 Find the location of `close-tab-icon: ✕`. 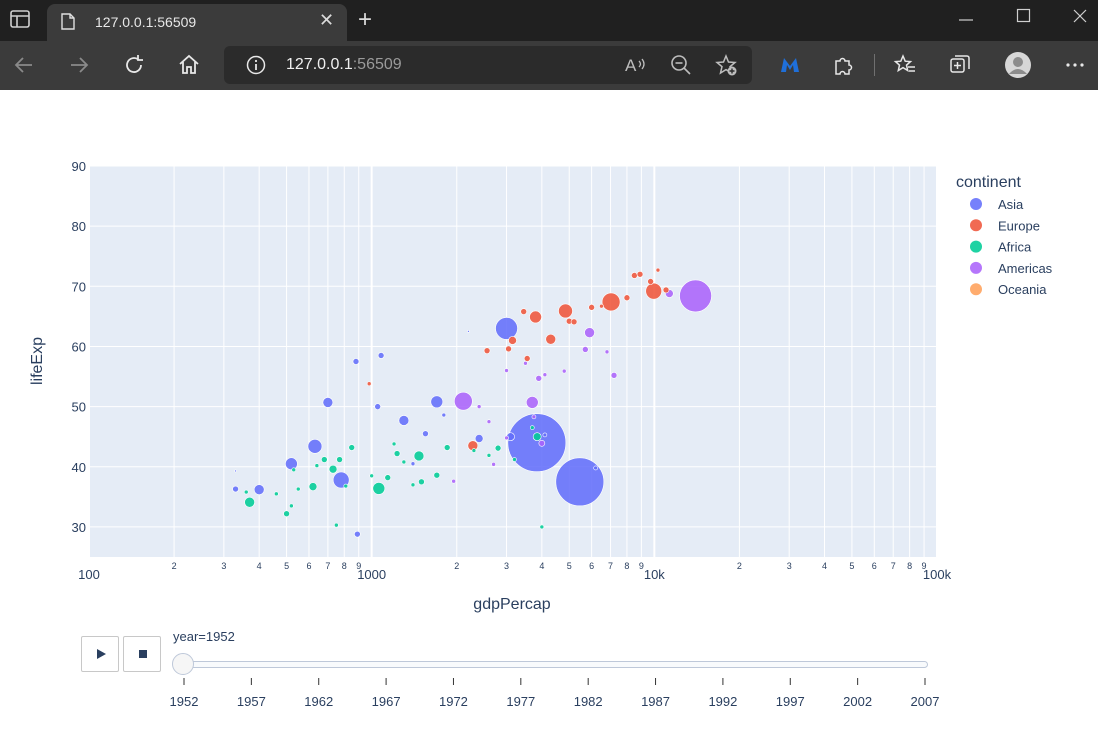

close-tab-icon: ✕ is located at coordinates (327, 20).